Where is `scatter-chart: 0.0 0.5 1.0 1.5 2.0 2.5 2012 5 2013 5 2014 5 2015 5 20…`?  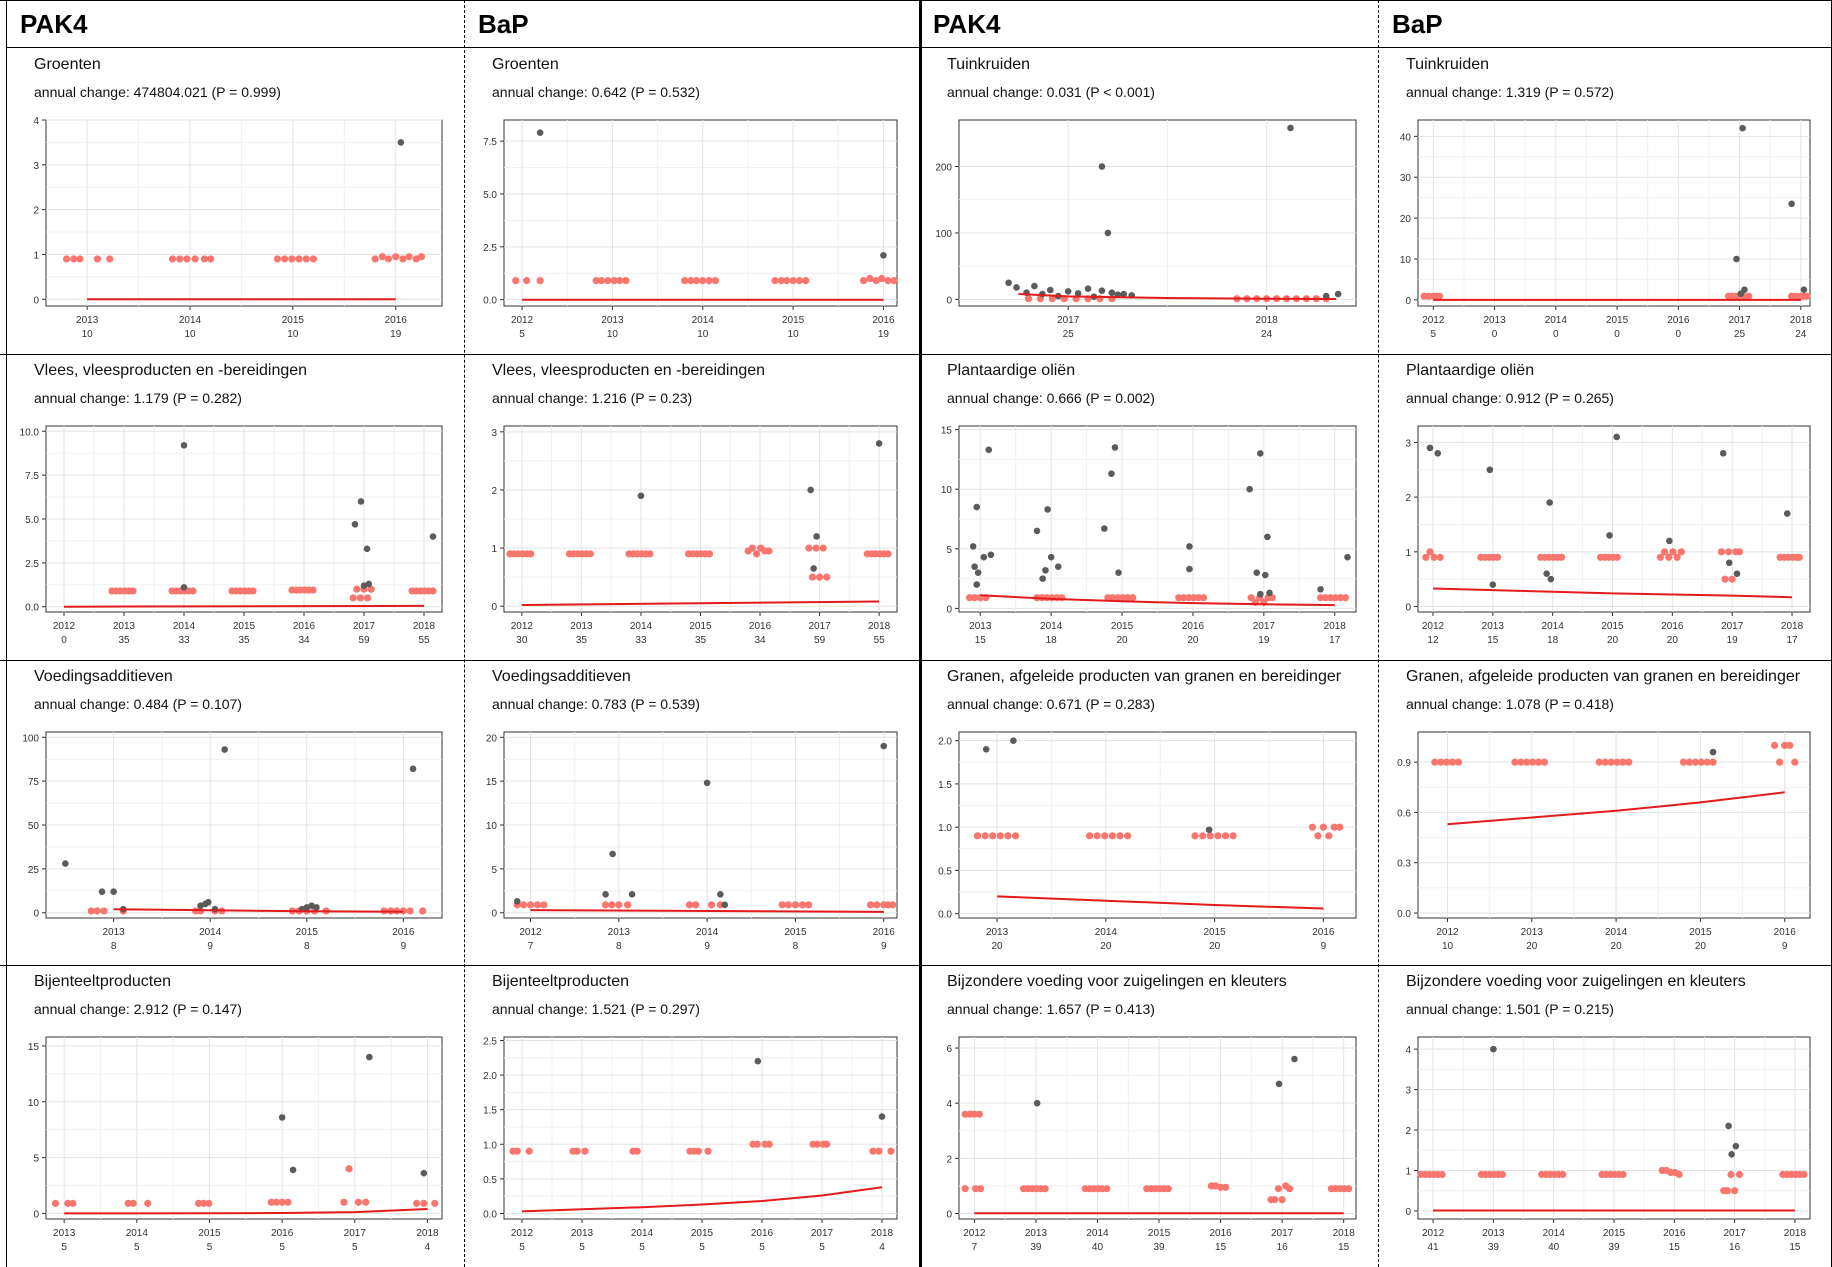 scatter-chart: 0.0 0.5 1.0 1.5 2.0 2.5 2012 5 2013 5 2014 5 2015 5 20… is located at coordinates (690, 1144).